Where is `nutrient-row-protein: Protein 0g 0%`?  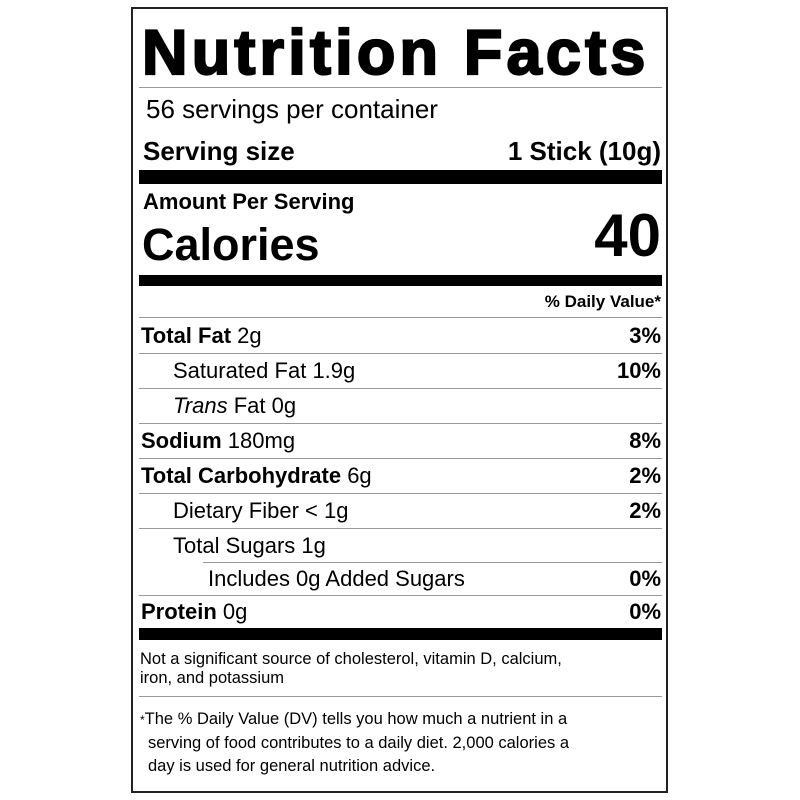 nutrient-row-protein: Protein 0g 0% is located at coordinates (400, 612).